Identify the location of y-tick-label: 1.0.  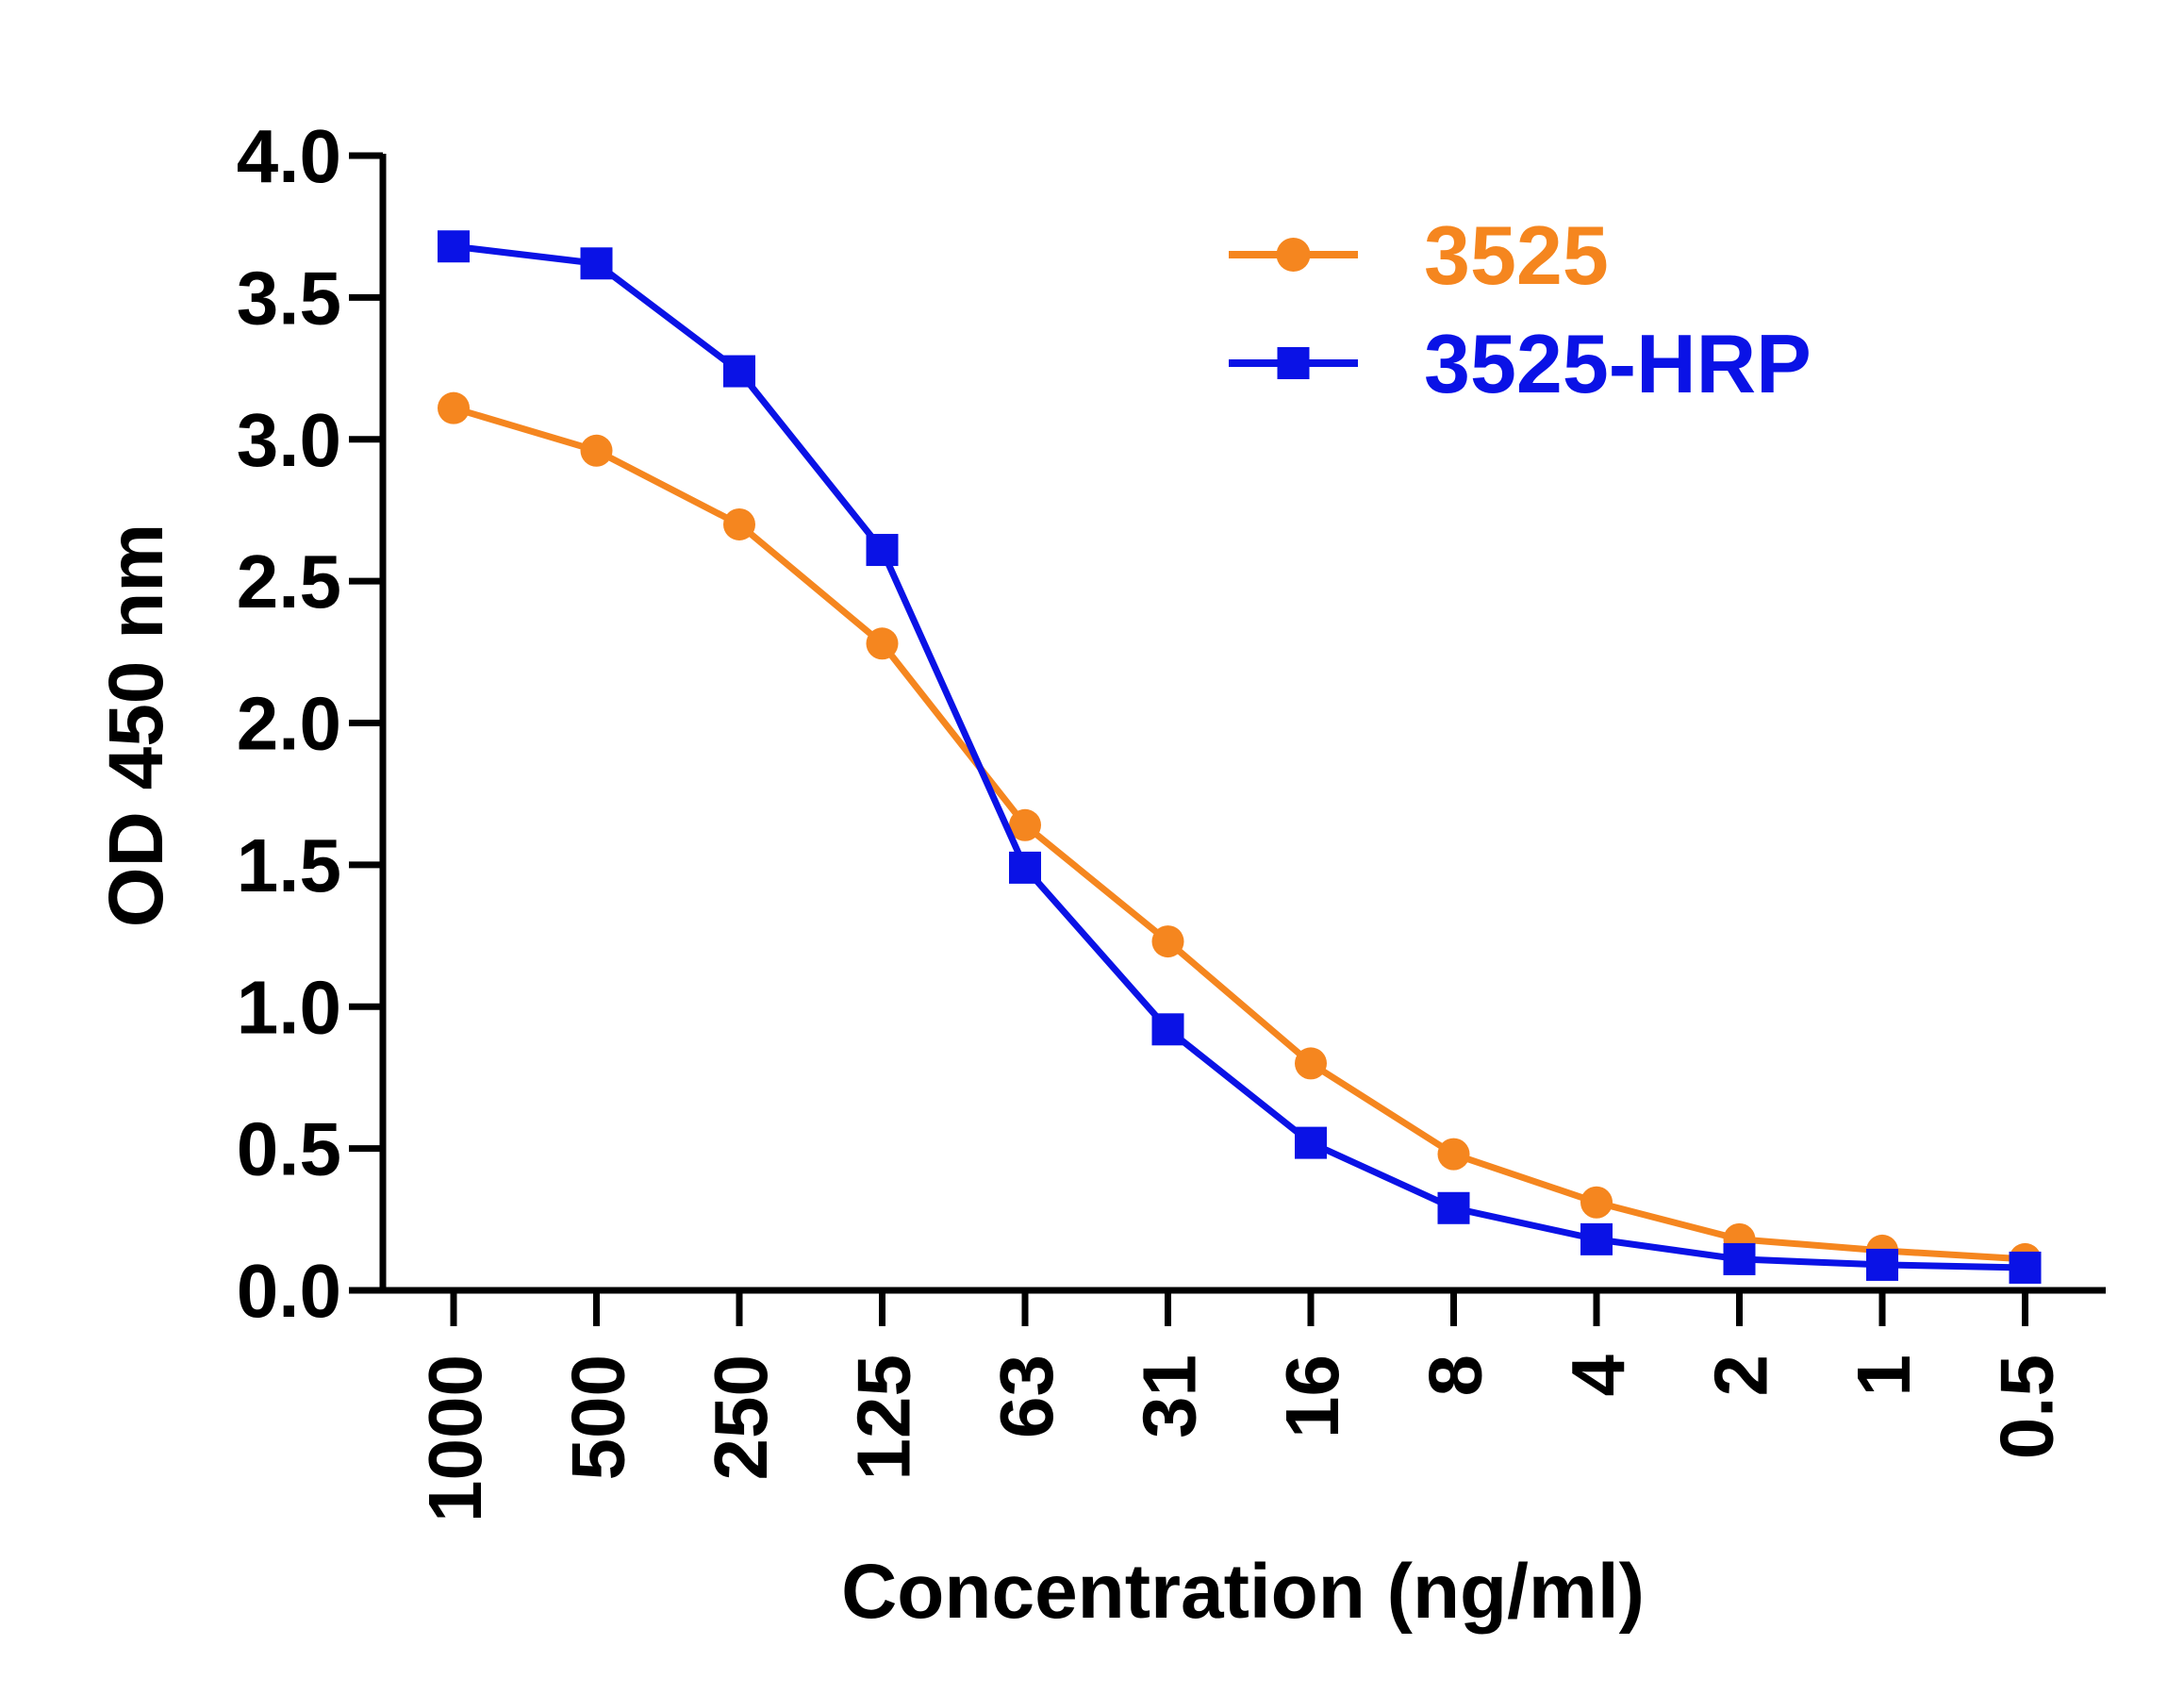
(289, 1007).